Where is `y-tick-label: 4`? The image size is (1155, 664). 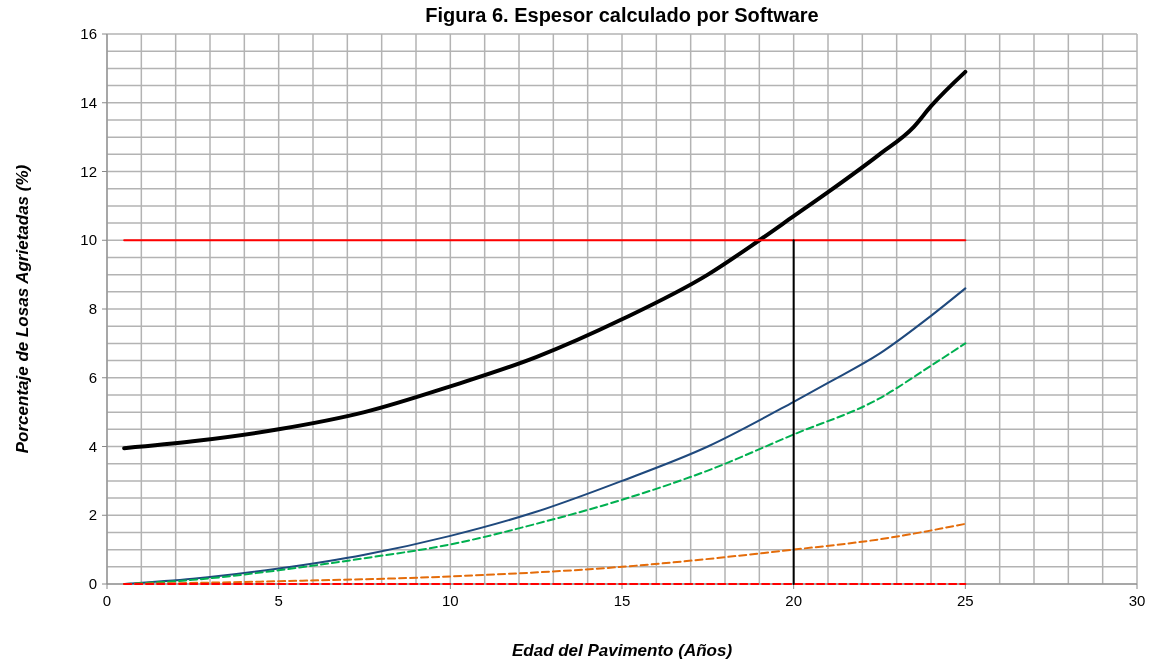
y-tick-label: 4 is located at coordinates (92, 446).